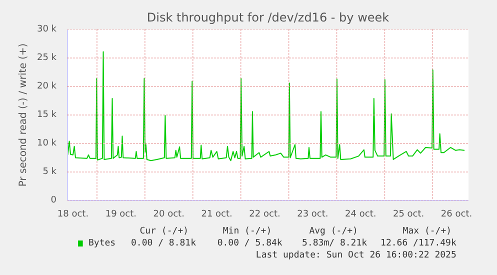  Describe the element at coordinates (102, 243) in the screenshot. I see `legend-label: Bytes` at that location.